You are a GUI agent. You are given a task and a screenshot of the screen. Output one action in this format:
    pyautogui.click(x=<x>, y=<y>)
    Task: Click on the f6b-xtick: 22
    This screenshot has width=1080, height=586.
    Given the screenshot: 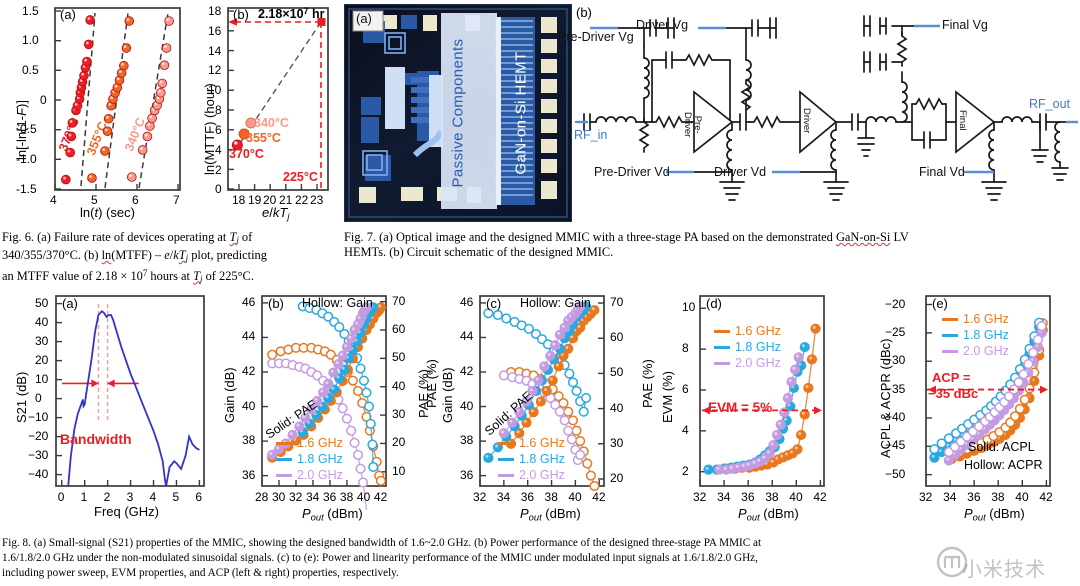 What is the action you would take?
    pyautogui.click(x=302, y=200)
    